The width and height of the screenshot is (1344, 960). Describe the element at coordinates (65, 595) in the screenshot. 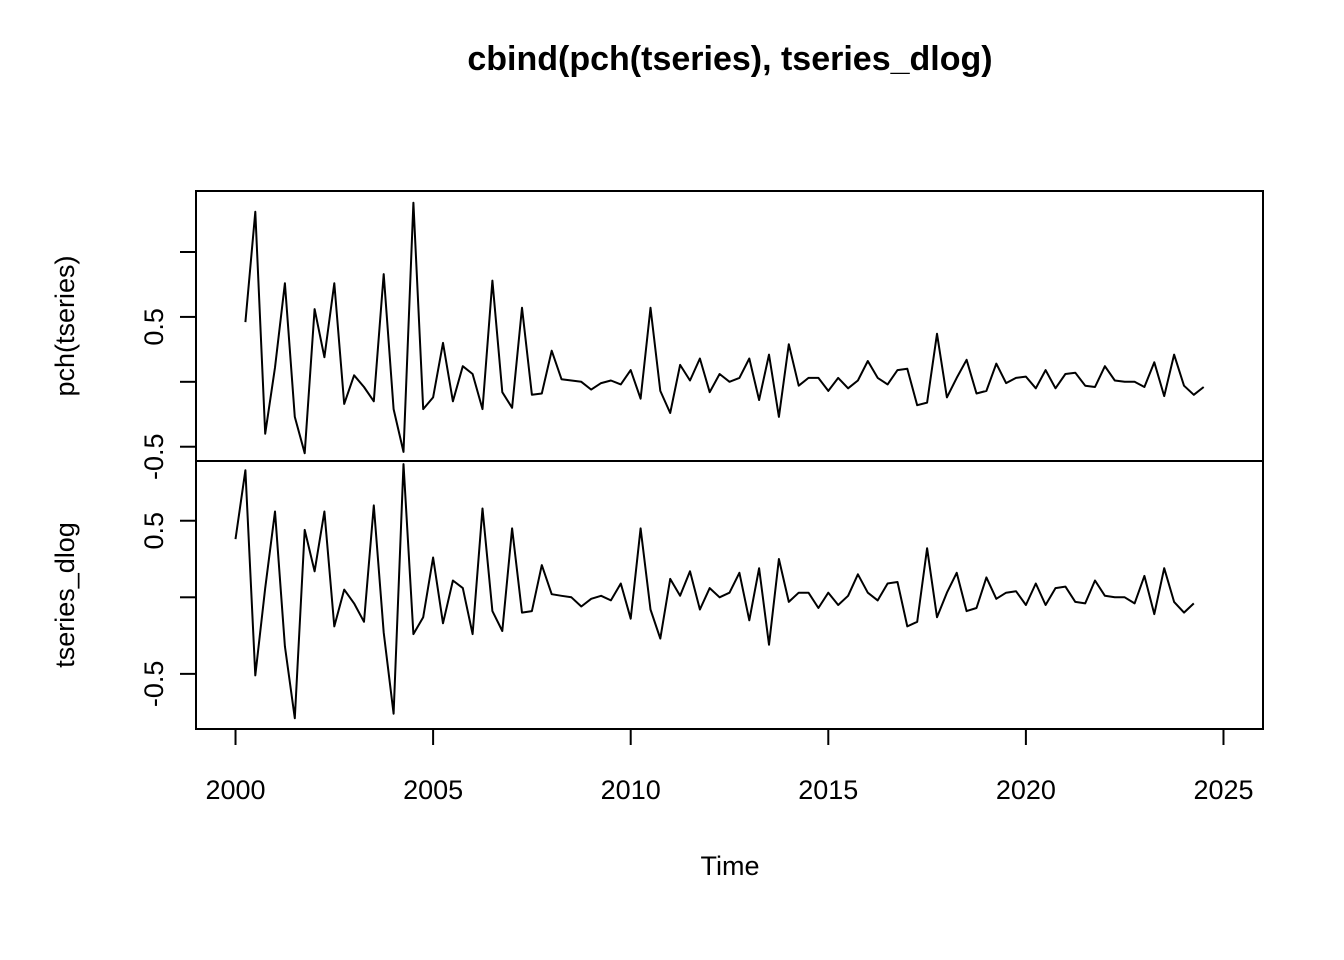

I see `panel-2-y-axis-label: tseries_dlog` at that location.